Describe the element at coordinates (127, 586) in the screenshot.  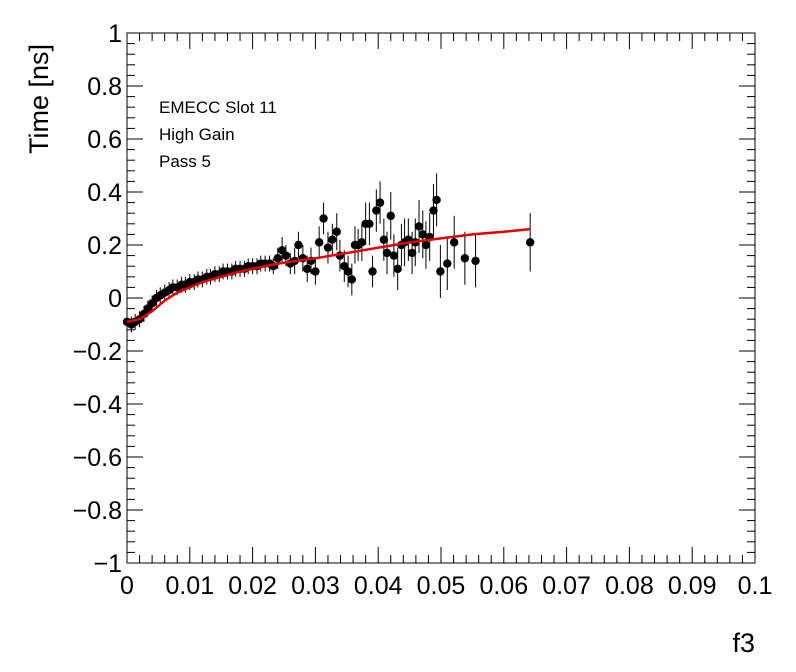
I see `x-tick-label: 0` at that location.